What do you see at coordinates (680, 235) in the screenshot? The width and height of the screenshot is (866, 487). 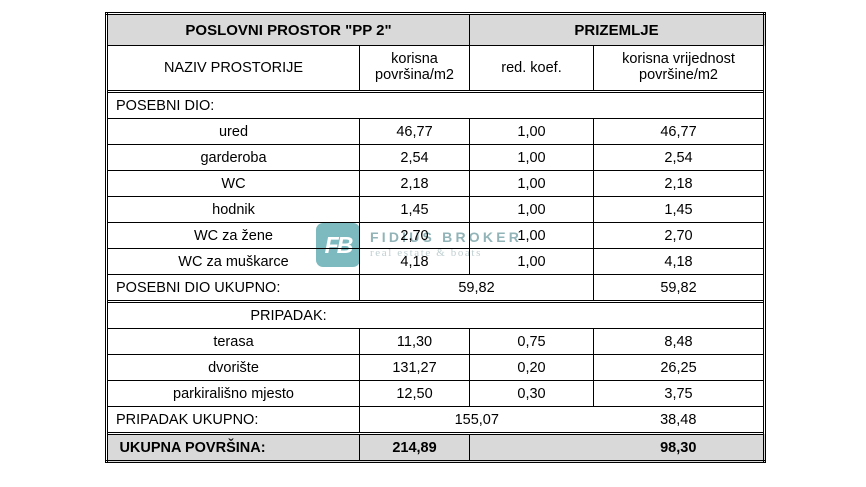 I see `row-value: 2,70` at bounding box center [680, 235].